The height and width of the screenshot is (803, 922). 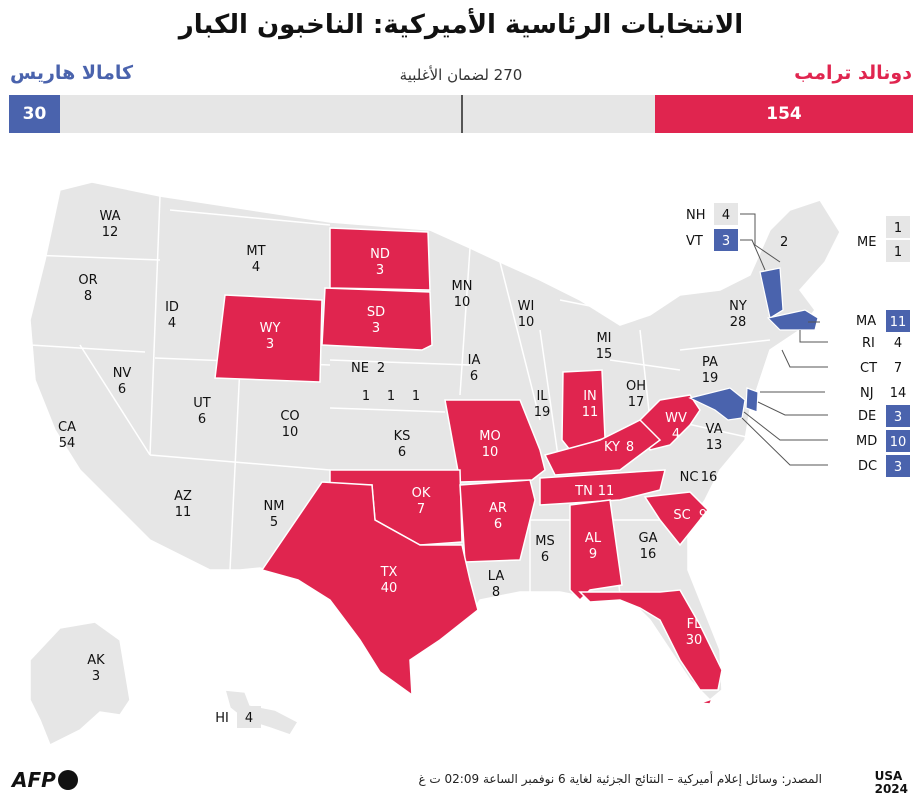 I want to click on de-box, so click(x=898, y=416).